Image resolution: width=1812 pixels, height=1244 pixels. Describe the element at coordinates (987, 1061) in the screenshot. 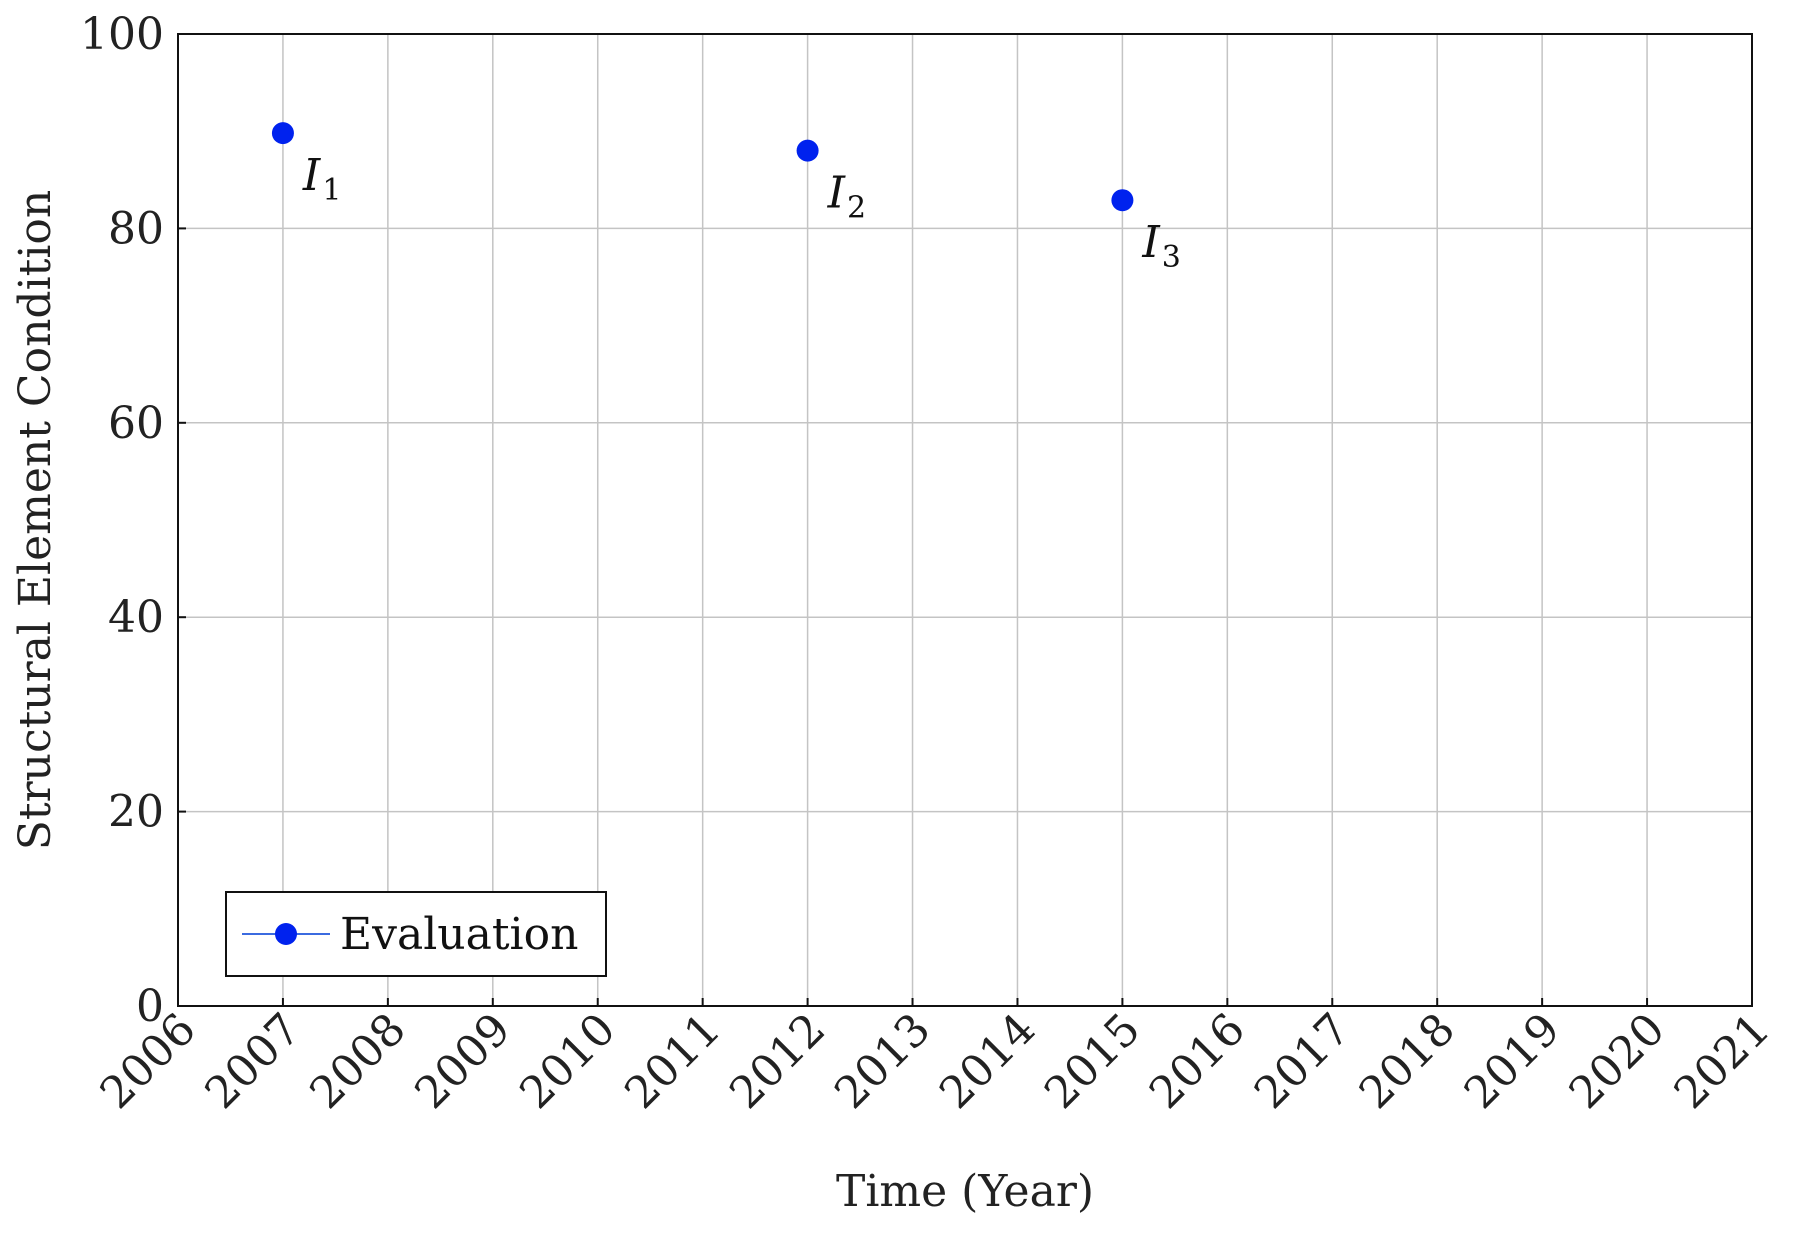

I see `x-tick-label: 2014` at that location.